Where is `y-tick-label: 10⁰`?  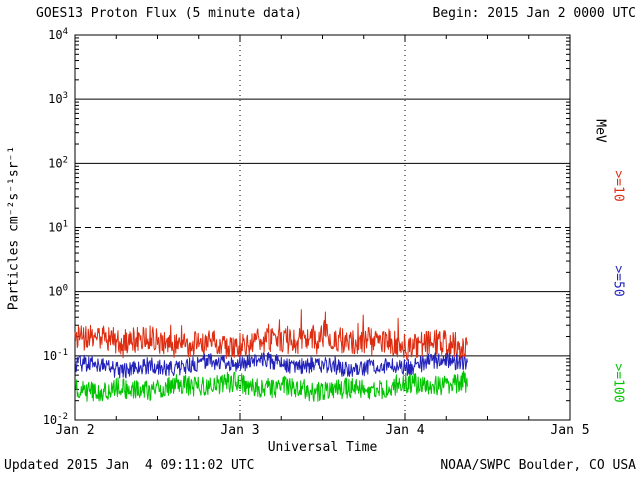
y-tick-label: 10⁰ is located at coordinates (58, 291).